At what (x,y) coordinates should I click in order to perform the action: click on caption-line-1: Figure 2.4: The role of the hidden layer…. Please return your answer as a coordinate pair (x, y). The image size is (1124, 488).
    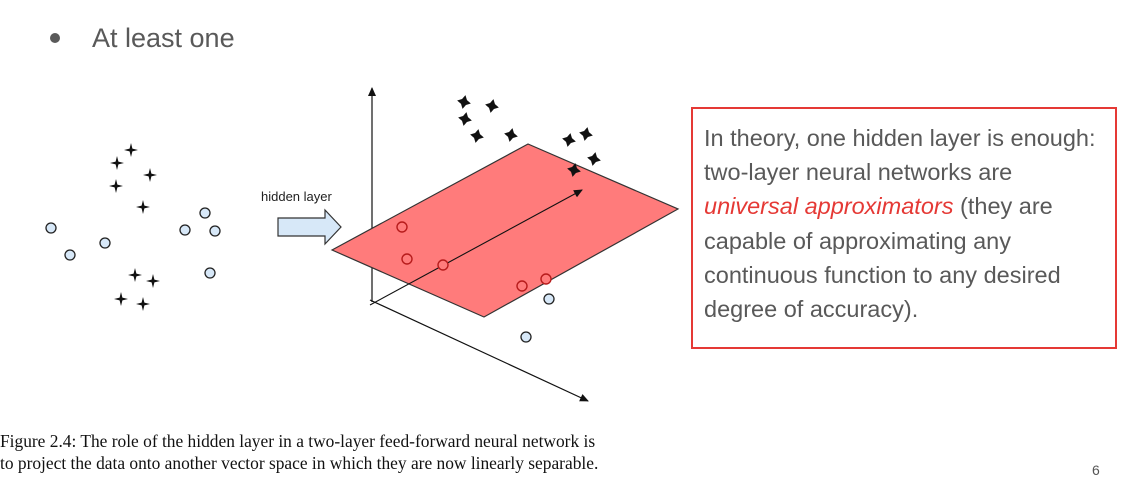
    Looking at the image, I should click on (298, 441).